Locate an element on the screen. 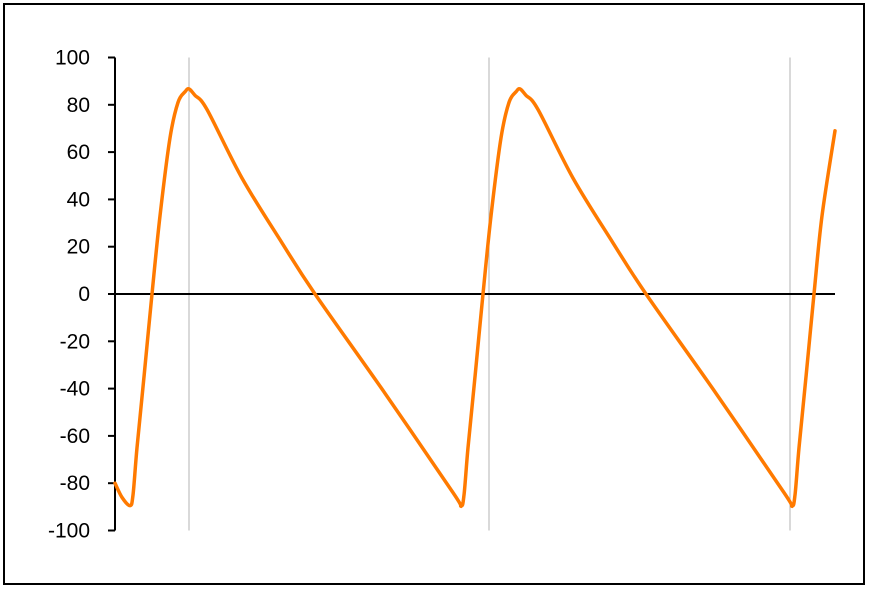 Image resolution: width=870 pixels, height=590 pixels. y-tick-label: 100 is located at coordinates (72, 58).